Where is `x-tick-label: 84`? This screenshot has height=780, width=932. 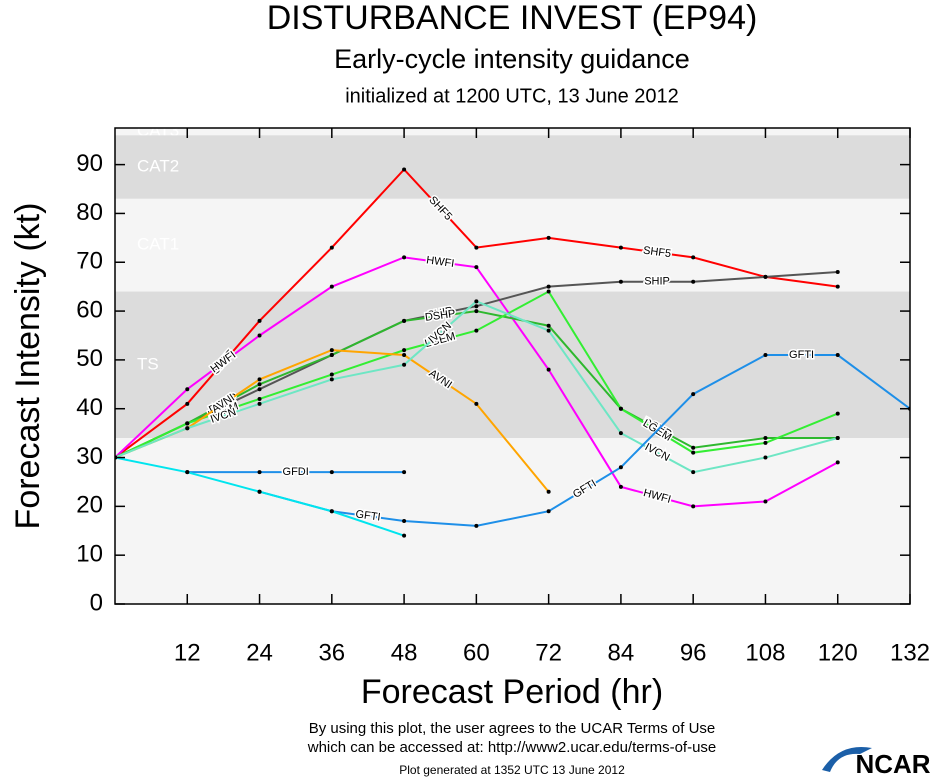
x-tick-label: 84 is located at coordinates (621, 652).